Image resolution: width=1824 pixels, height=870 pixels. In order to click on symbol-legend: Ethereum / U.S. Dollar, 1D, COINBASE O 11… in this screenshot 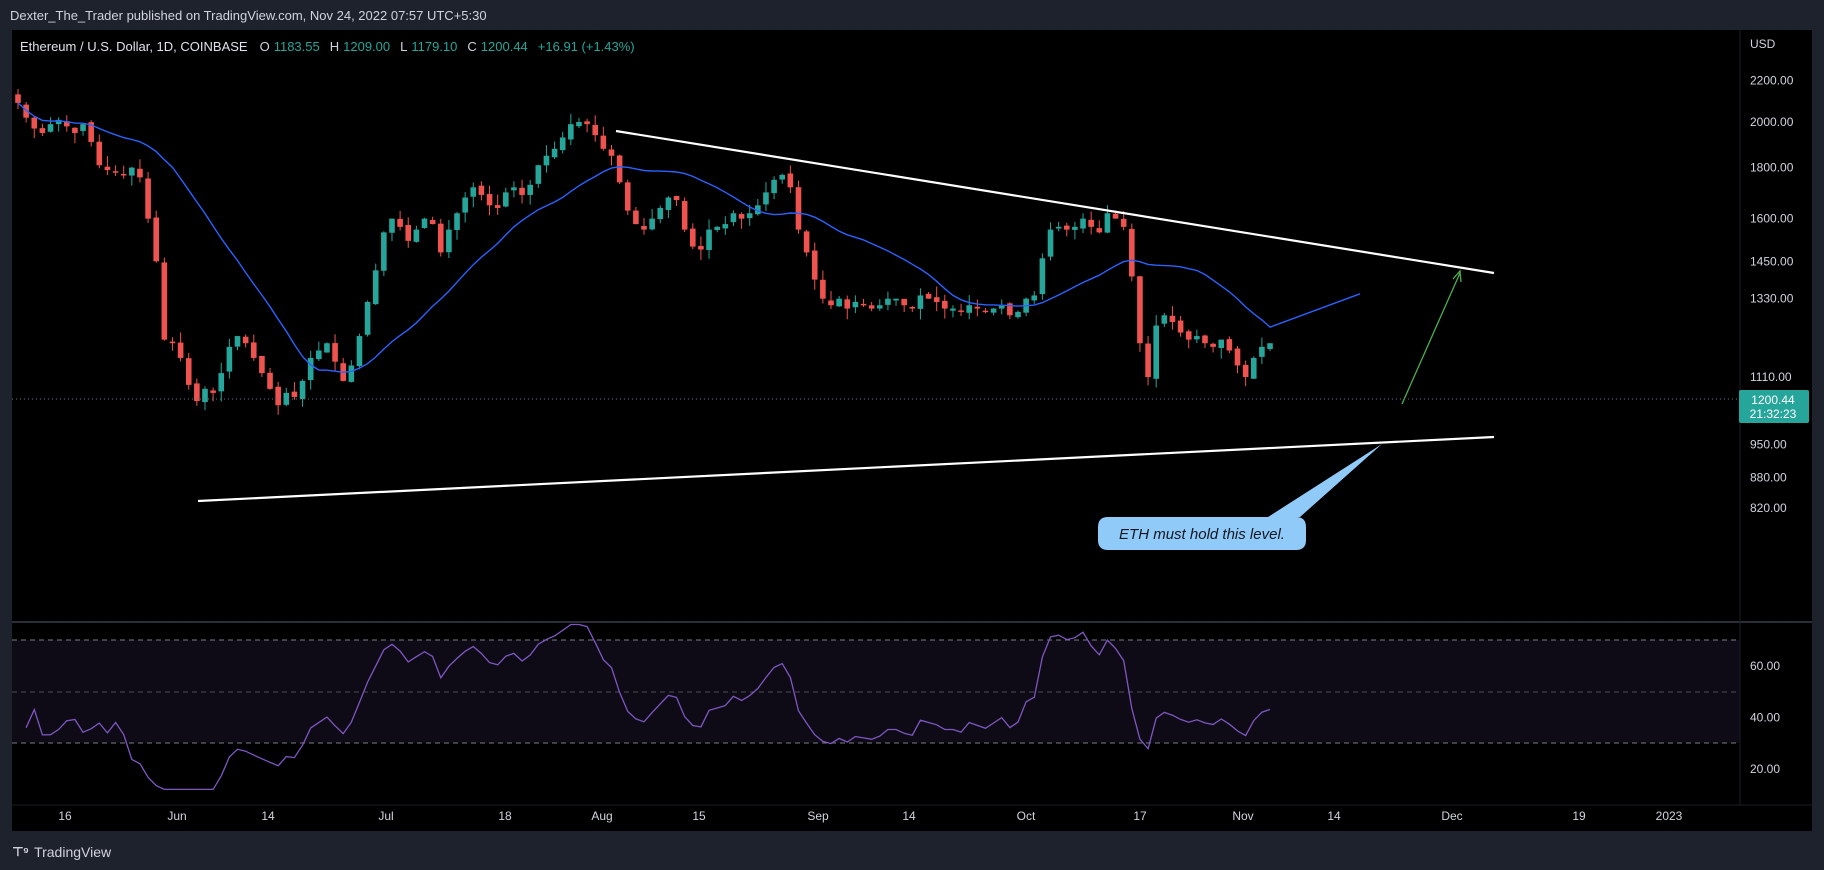, I will do `click(330, 46)`.